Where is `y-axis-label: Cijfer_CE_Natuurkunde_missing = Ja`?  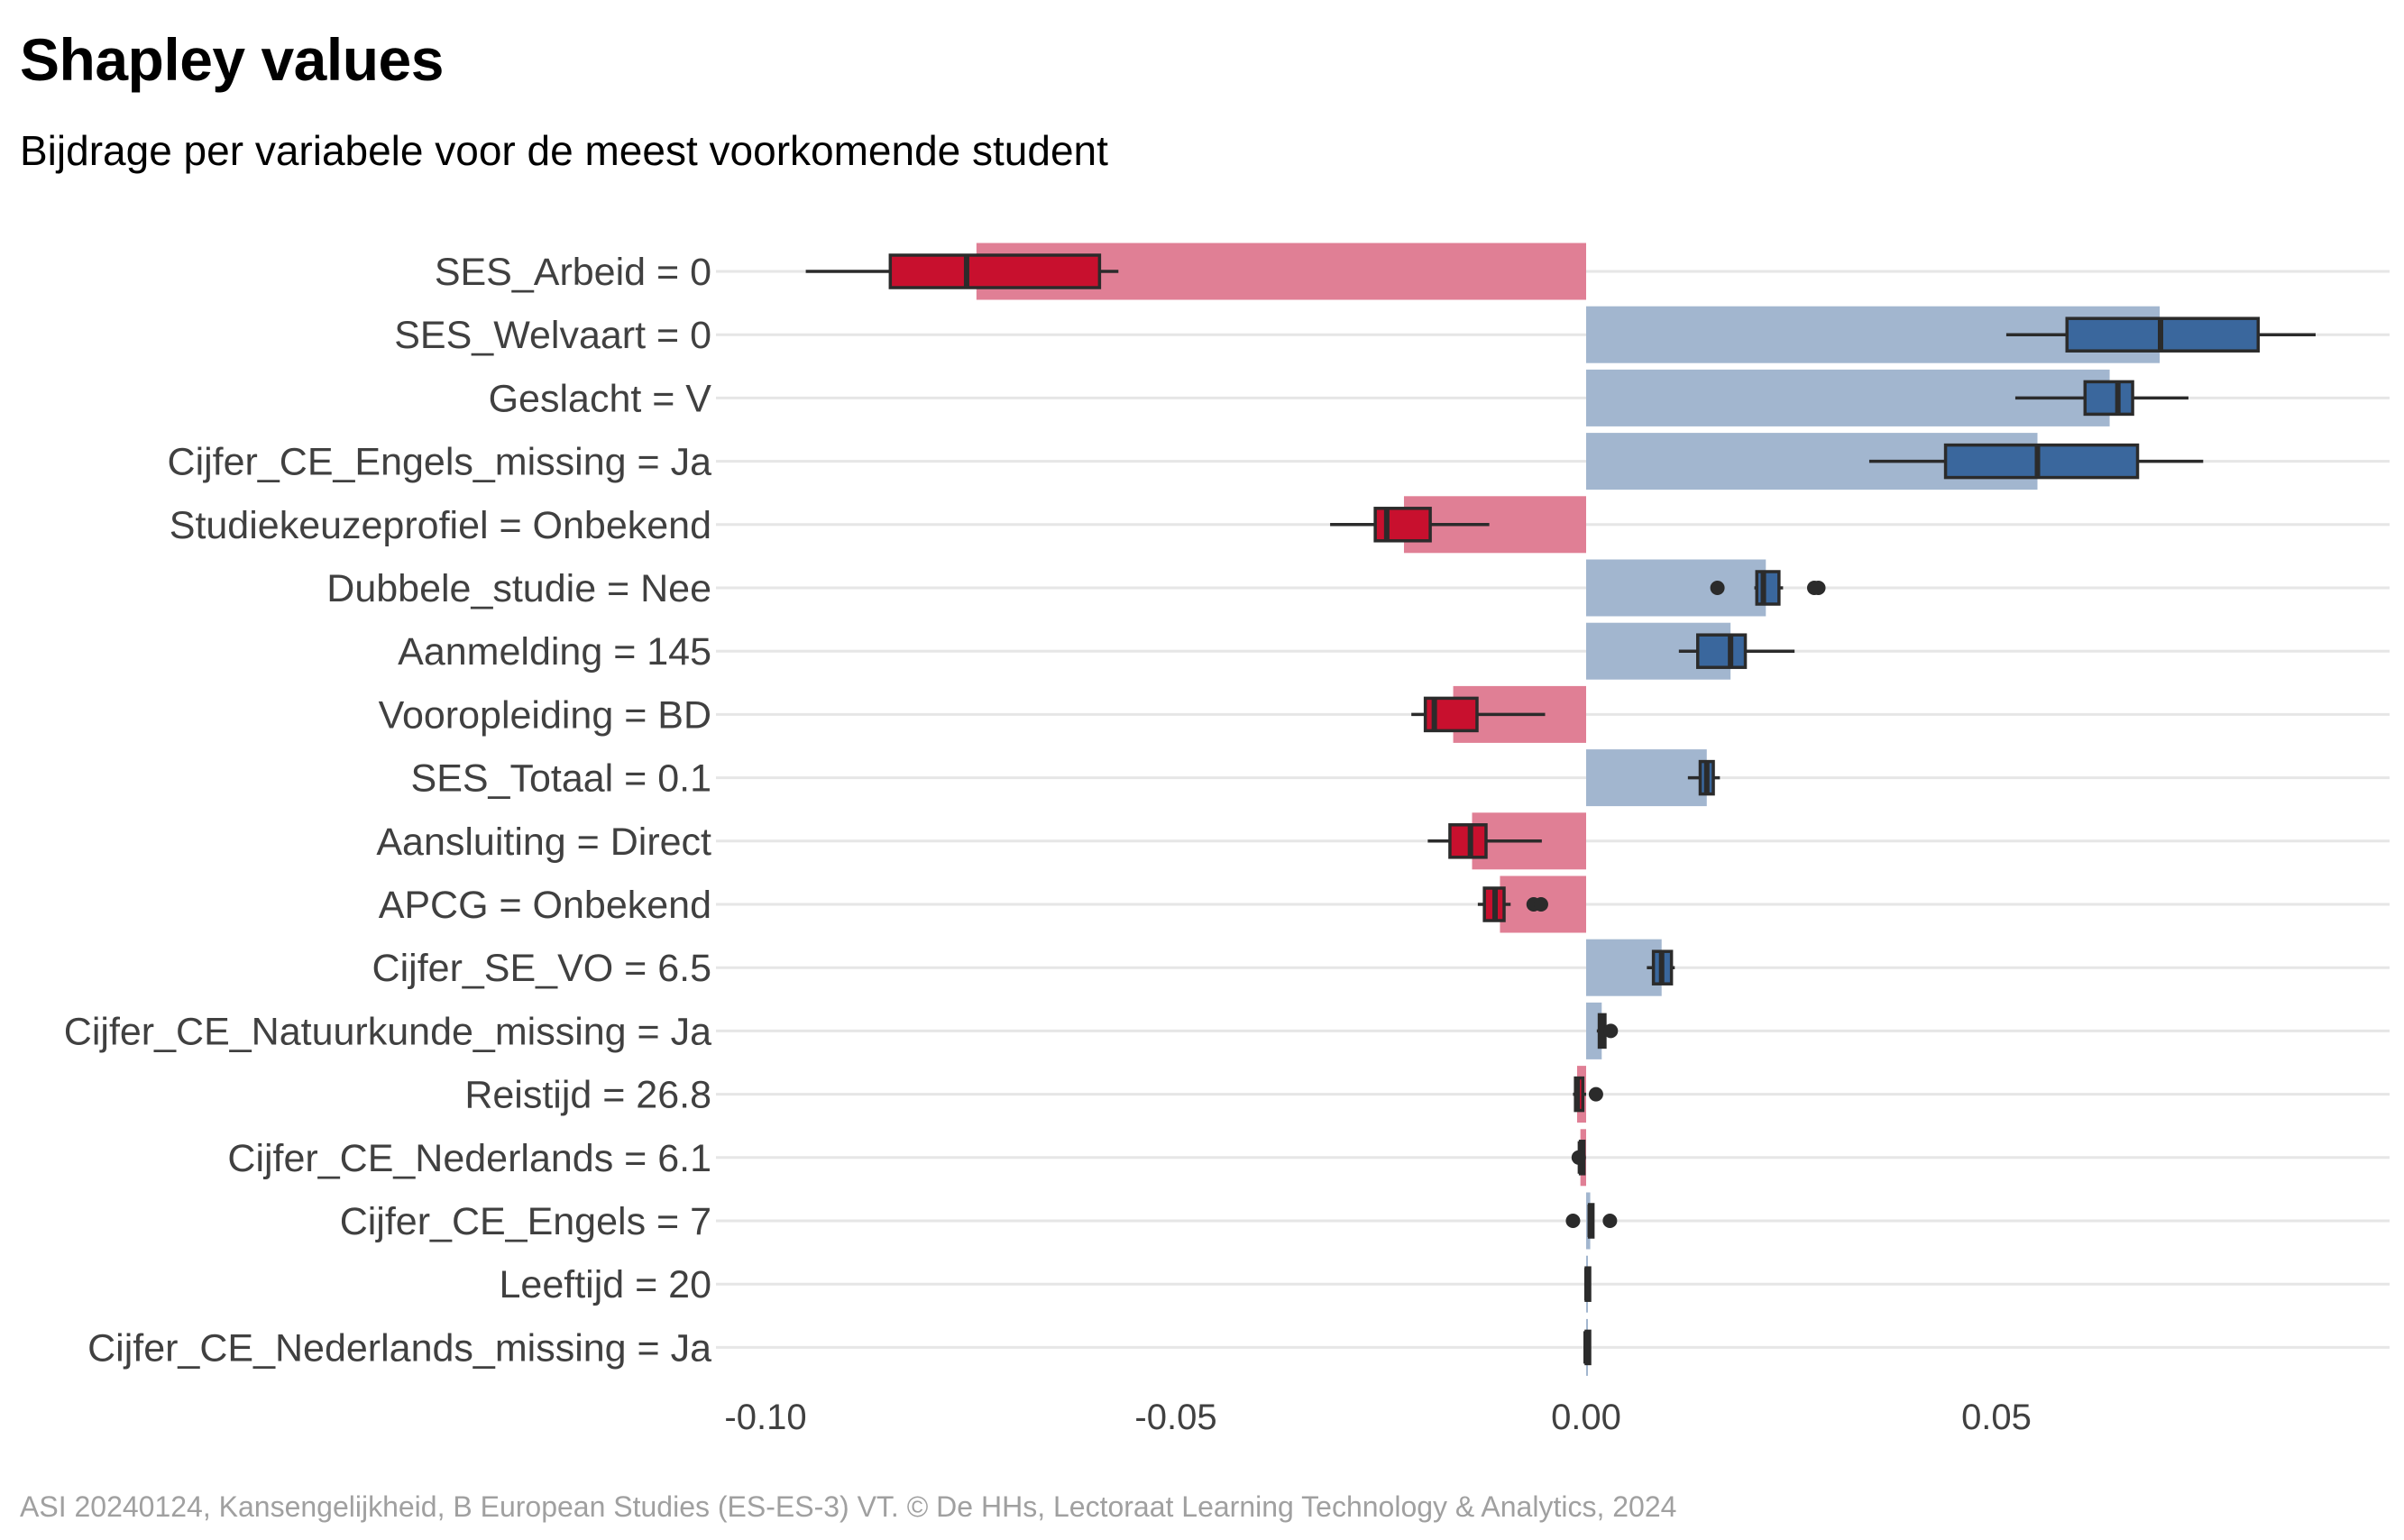 y-axis-label: Cijfer_CE_Natuurkunde_missing = Ja is located at coordinates (387, 1031).